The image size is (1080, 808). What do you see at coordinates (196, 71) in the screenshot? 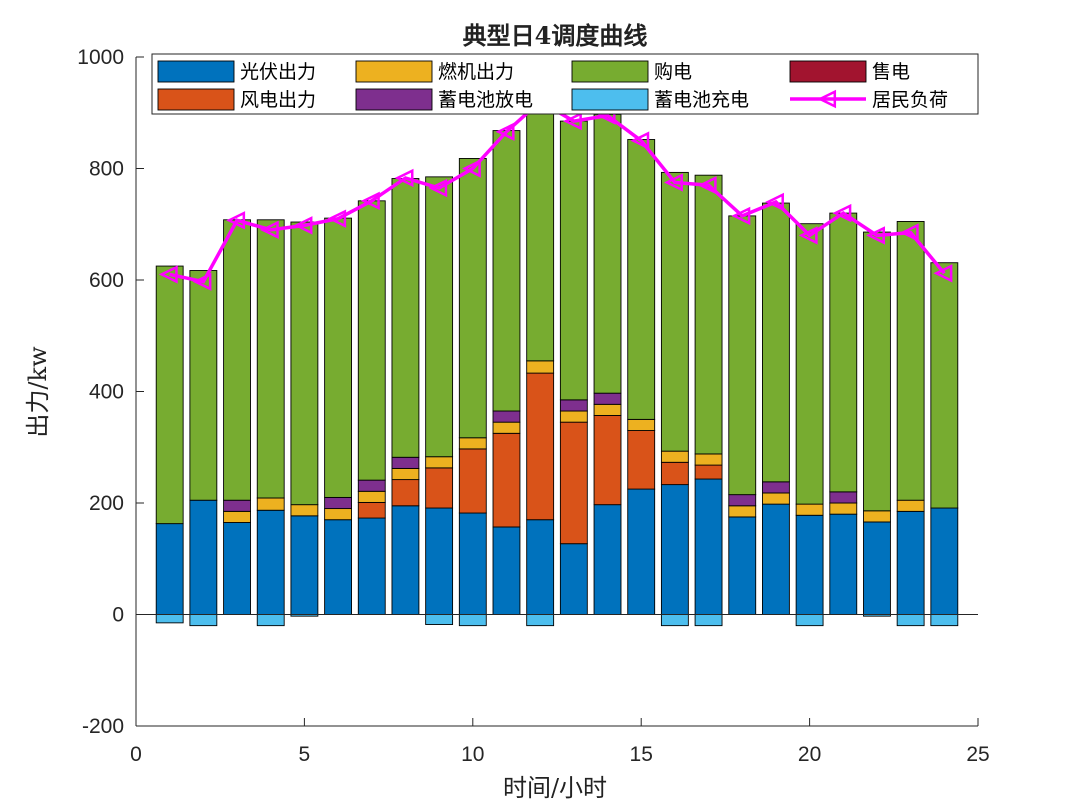
I see `legend-swatch` at bounding box center [196, 71].